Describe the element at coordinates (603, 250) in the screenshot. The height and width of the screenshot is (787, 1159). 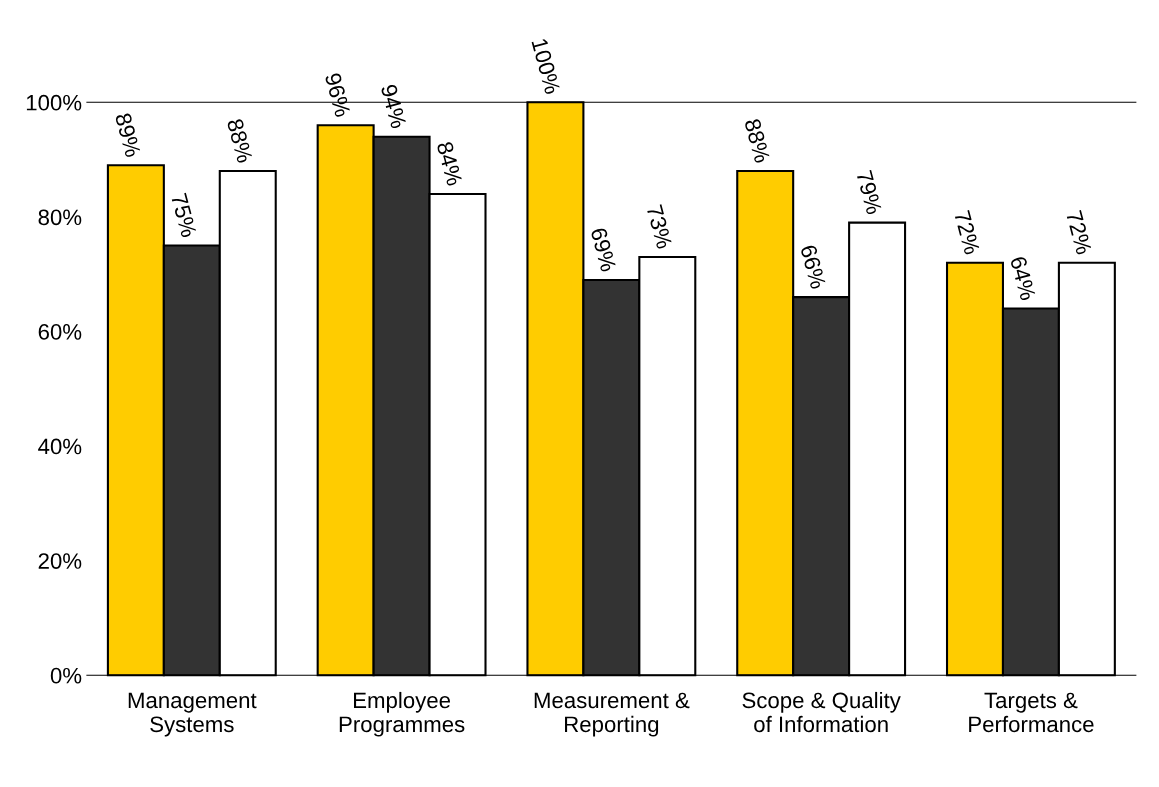
I see `data-label: 69%` at that location.